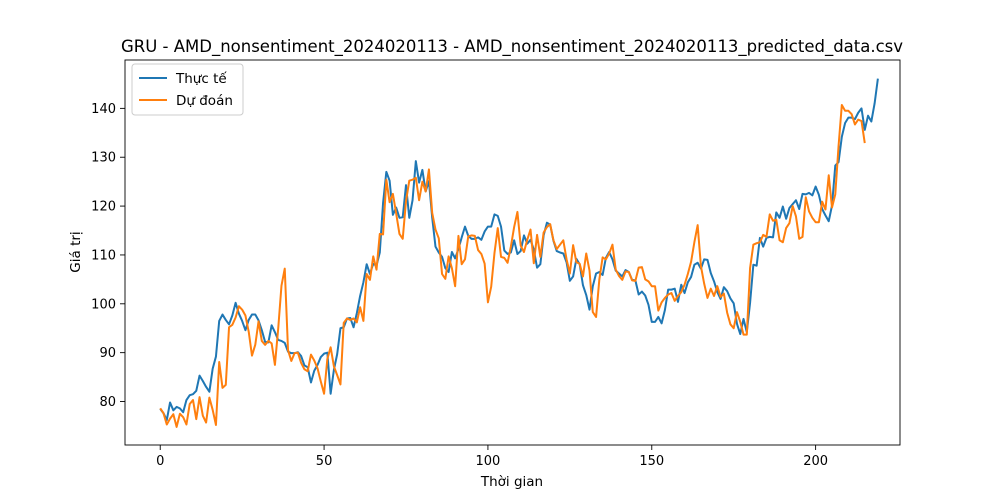 The width and height of the screenshot is (1000, 504). Describe the element at coordinates (324, 461) in the screenshot. I see `x-tick-label: 50` at that location.